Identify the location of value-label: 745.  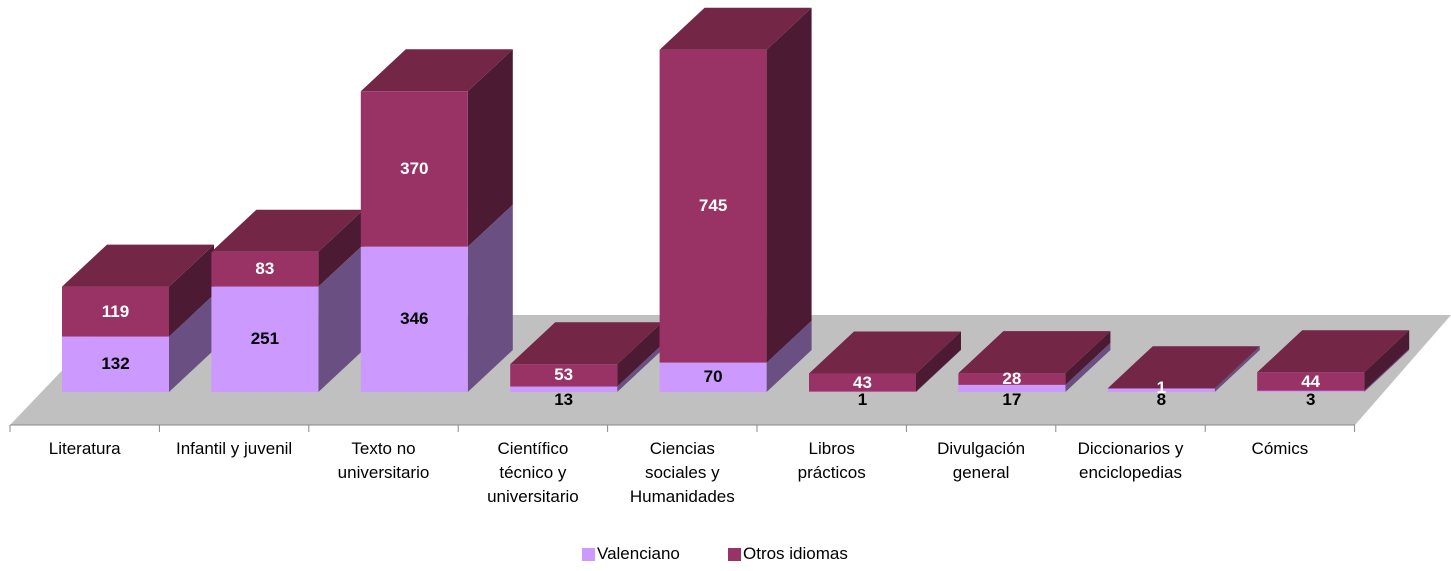
(713, 206).